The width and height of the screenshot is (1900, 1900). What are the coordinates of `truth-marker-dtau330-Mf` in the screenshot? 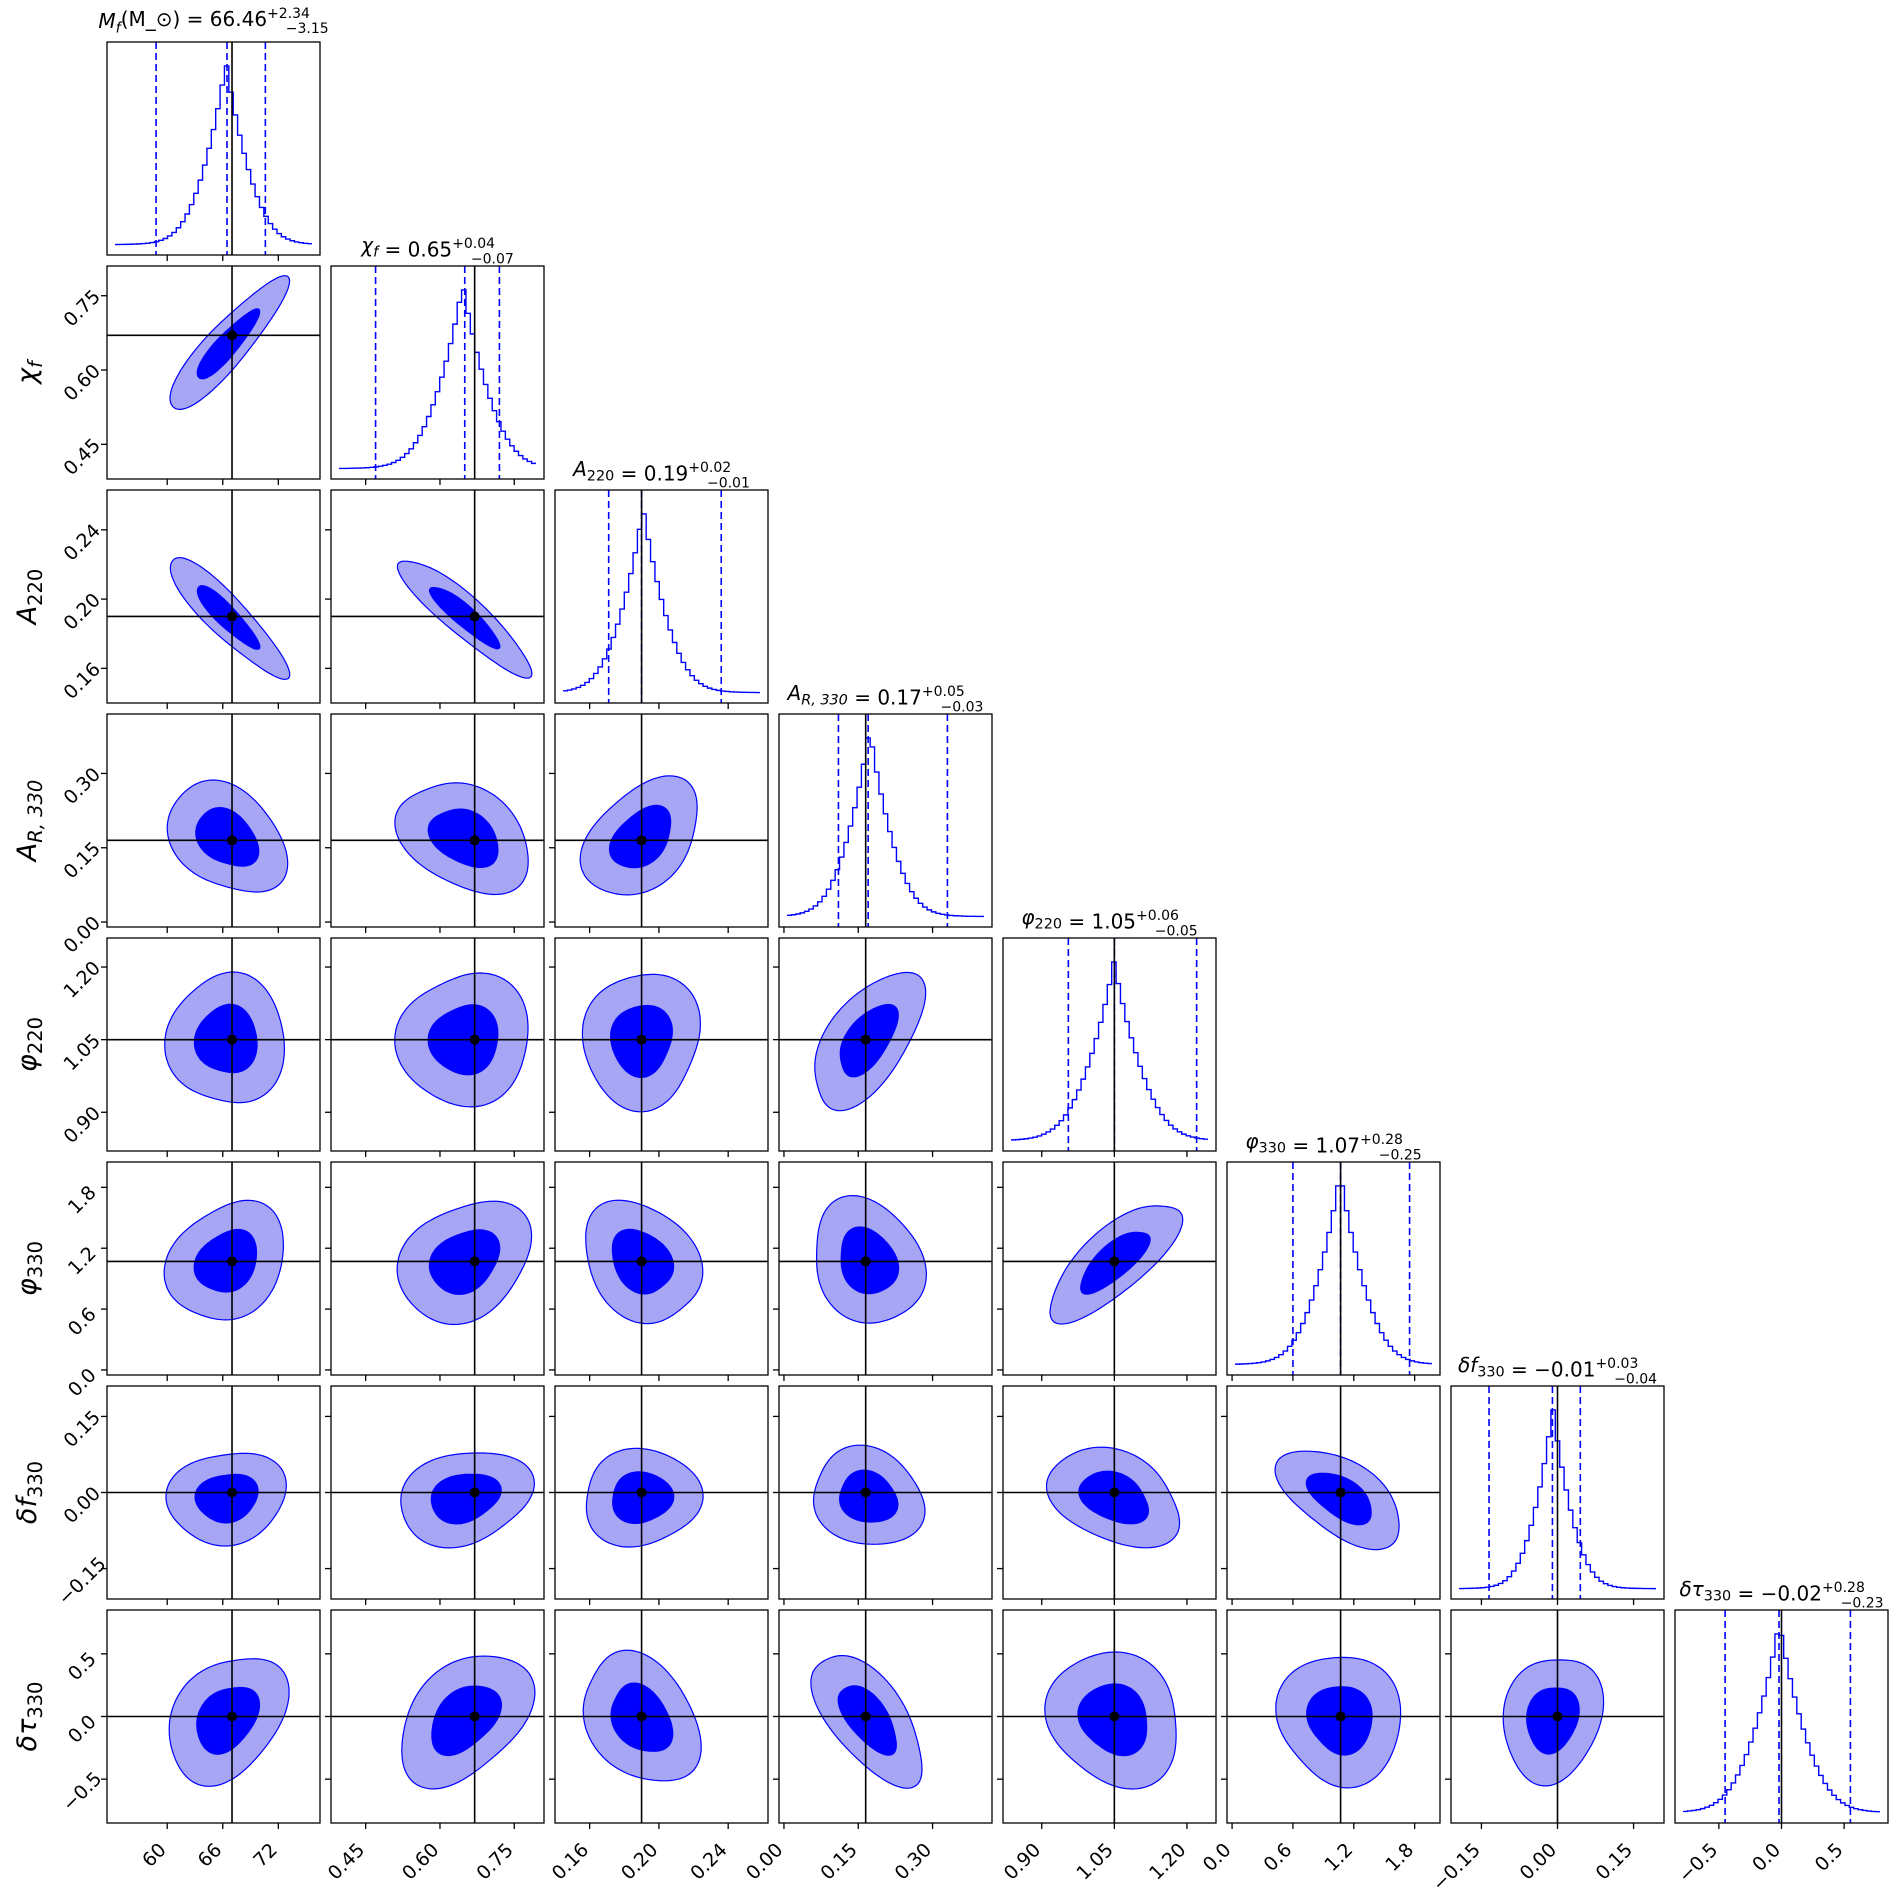 It's located at (232, 1716).